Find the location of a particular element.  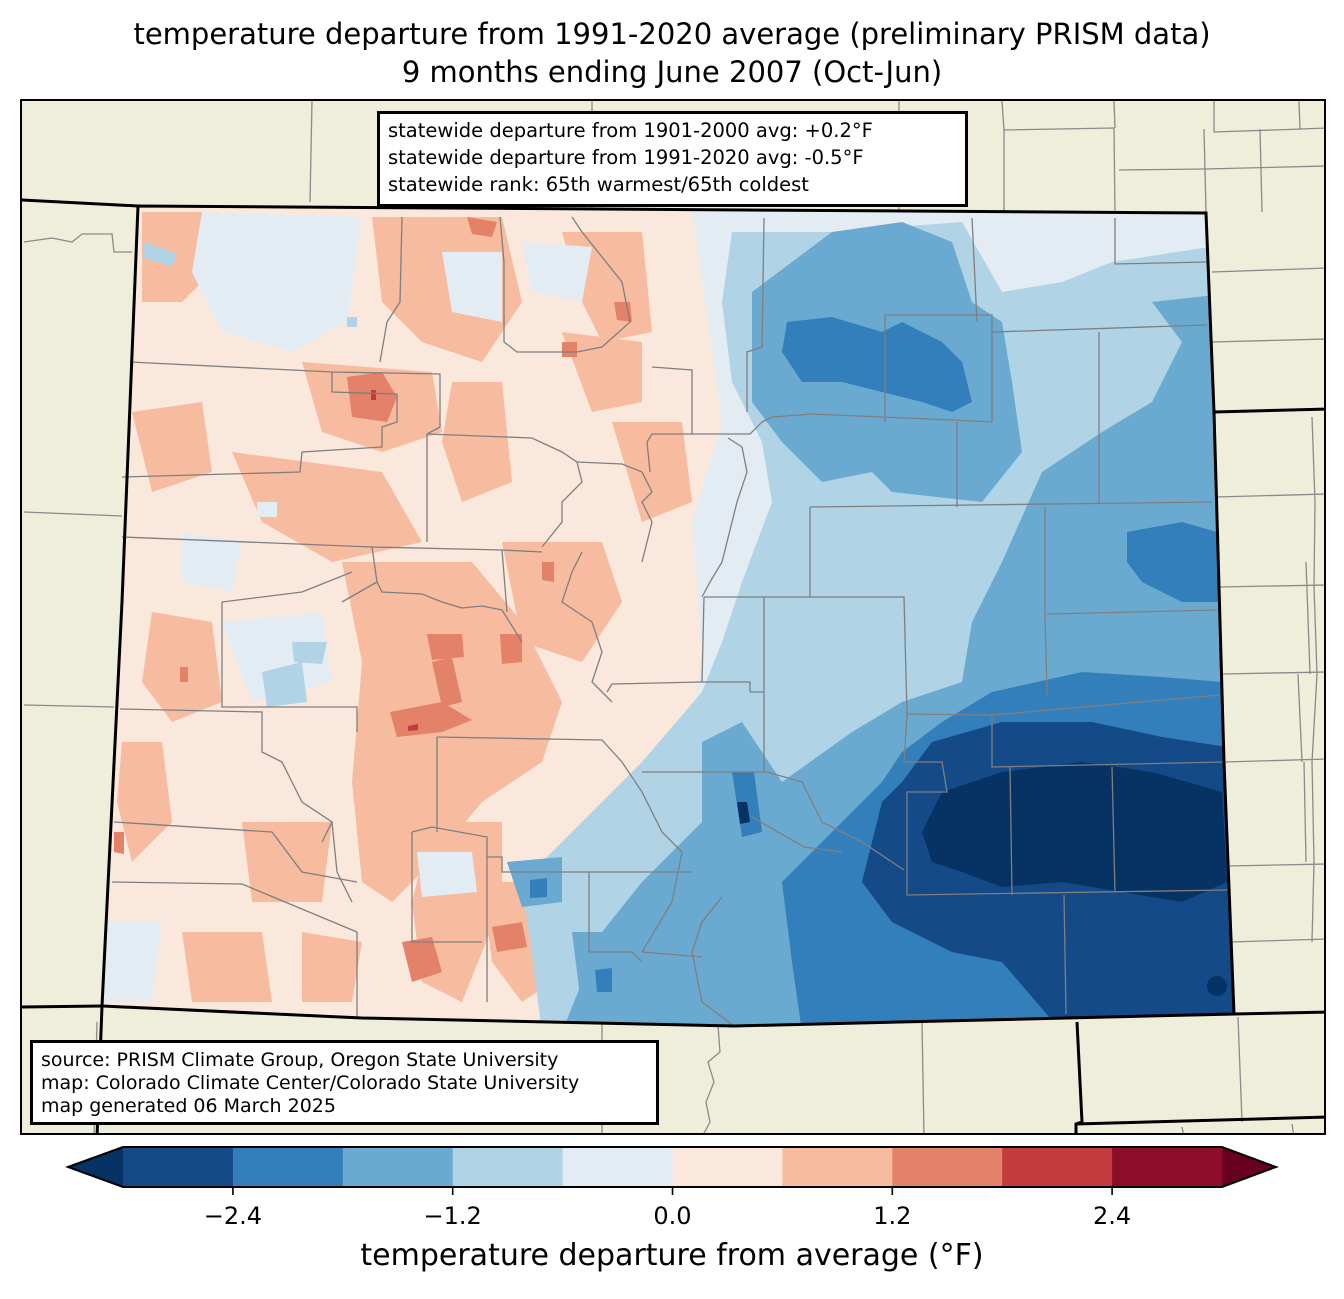

region-se-below-minus-3.0 is located at coordinates (1074, 832).